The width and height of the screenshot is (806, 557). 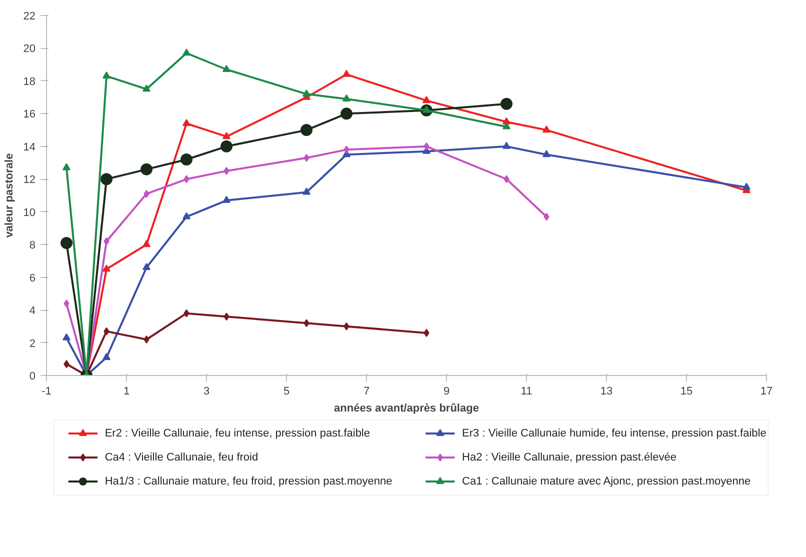 I want to click on x-tick-label: 7, so click(x=366, y=392).